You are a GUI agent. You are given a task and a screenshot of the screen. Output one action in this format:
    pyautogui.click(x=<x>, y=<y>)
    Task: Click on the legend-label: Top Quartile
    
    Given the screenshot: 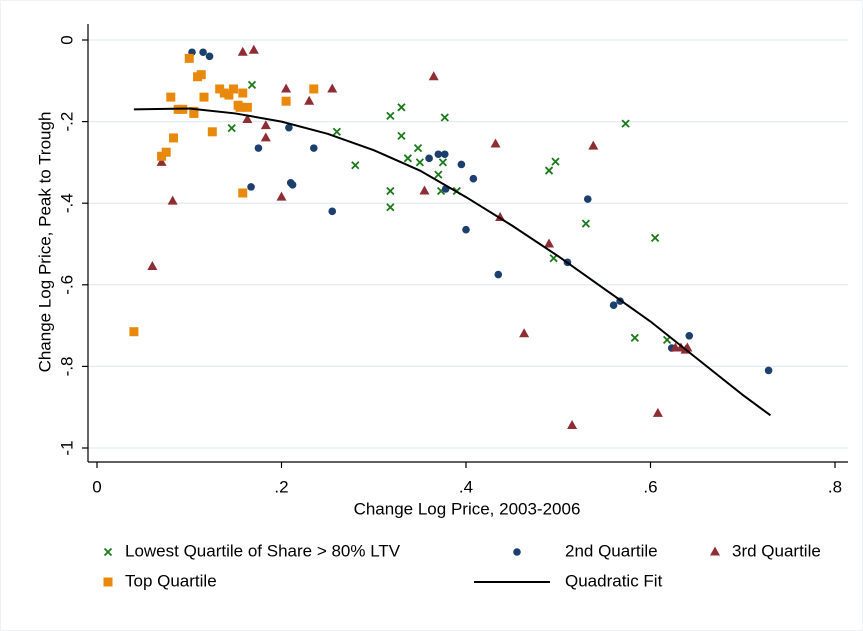 What is the action you would take?
    pyautogui.click(x=171, y=580)
    